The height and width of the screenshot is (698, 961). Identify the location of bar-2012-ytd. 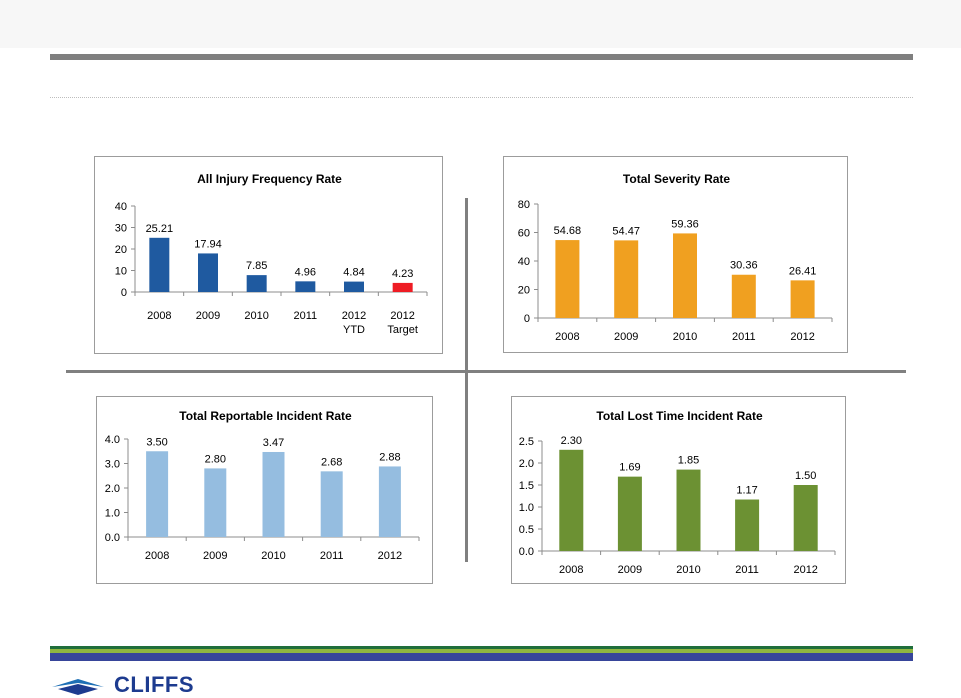
(354, 286).